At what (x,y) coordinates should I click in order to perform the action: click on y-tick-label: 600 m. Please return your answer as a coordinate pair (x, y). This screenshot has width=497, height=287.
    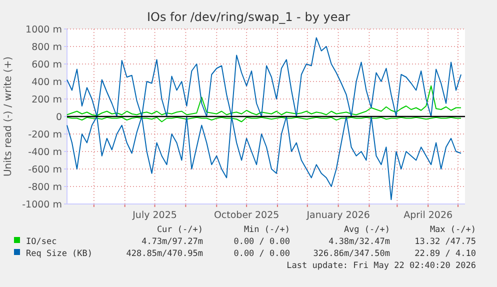
    Looking at the image, I should click on (47, 65).